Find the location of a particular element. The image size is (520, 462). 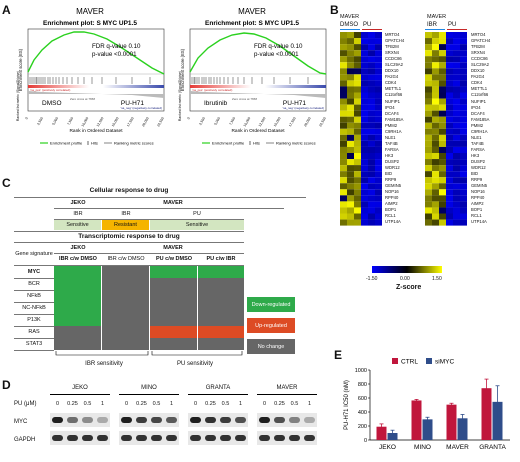

x-tick: 5,000 is located at coordinates (217, 120).